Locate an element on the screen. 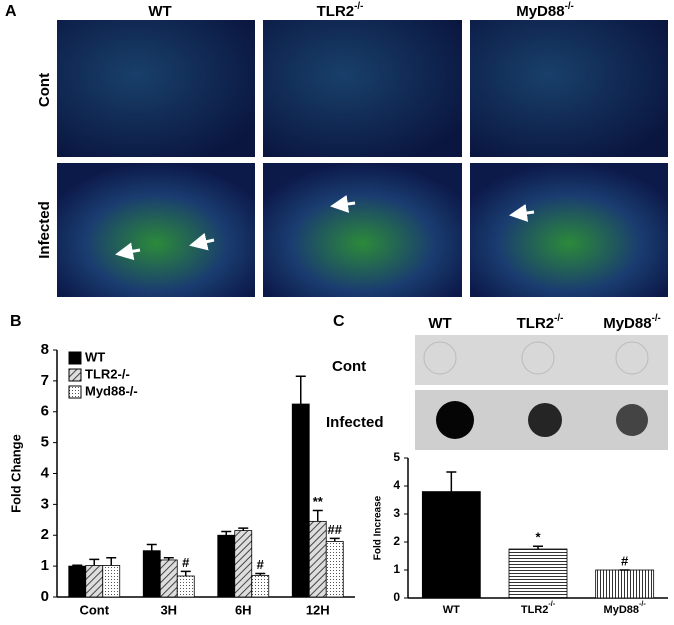  x-tick-label: 12H is located at coordinates (318, 609).